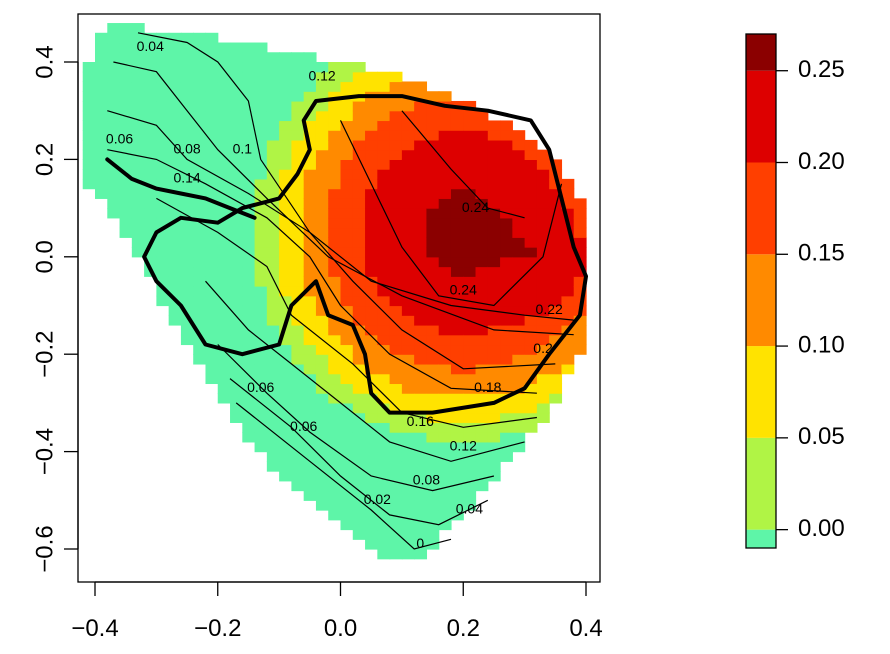 Image resolution: width=890 pixels, height=654 pixels. What do you see at coordinates (260, 387) in the screenshot?
I see `contour-label-11: 0.06` at bounding box center [260, 387].